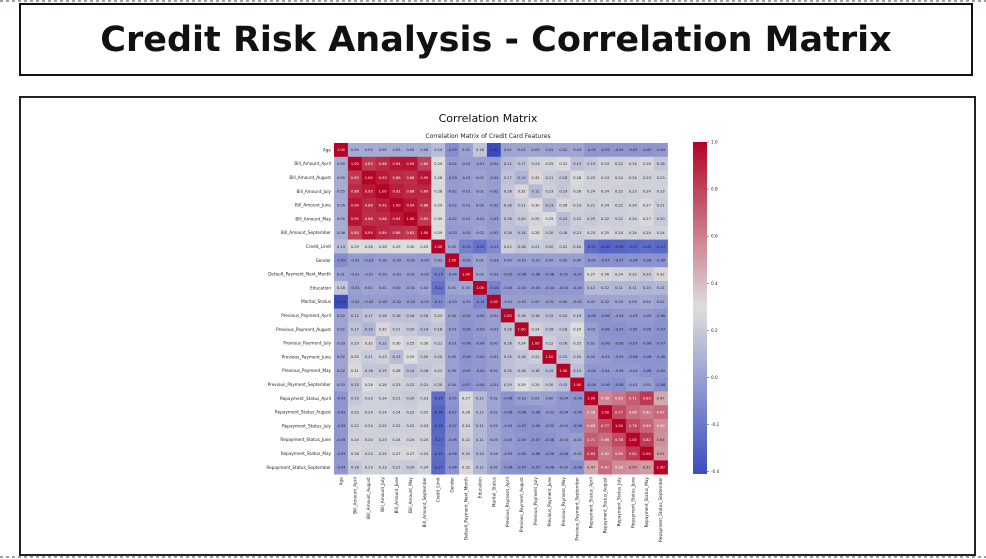 This screenshot has width=986, height=559. What do you see at coordinates (340, 481) in the screenshot?
I see `column-label: Age` at bounding box center [340, 481].